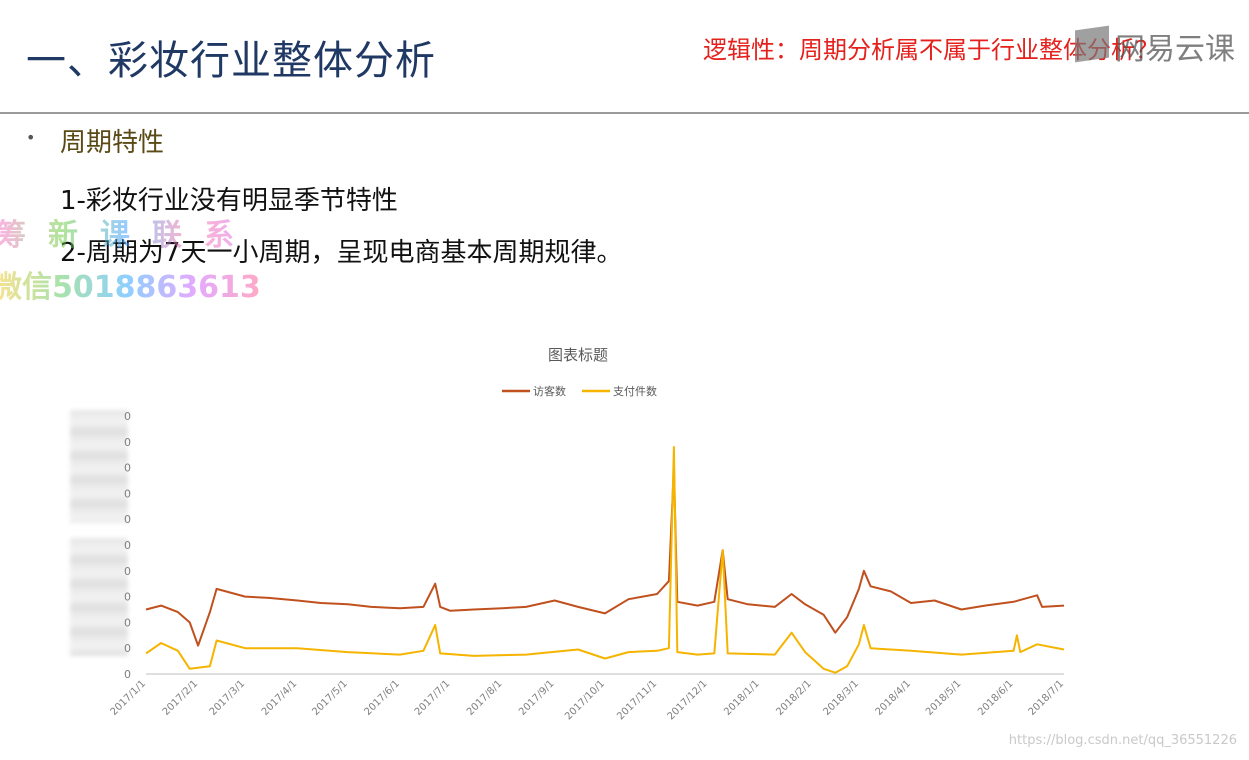 This screenshot has height=760, width=1249. I want to click on x-tick-label: 2017/3/1, so click(228, 698).